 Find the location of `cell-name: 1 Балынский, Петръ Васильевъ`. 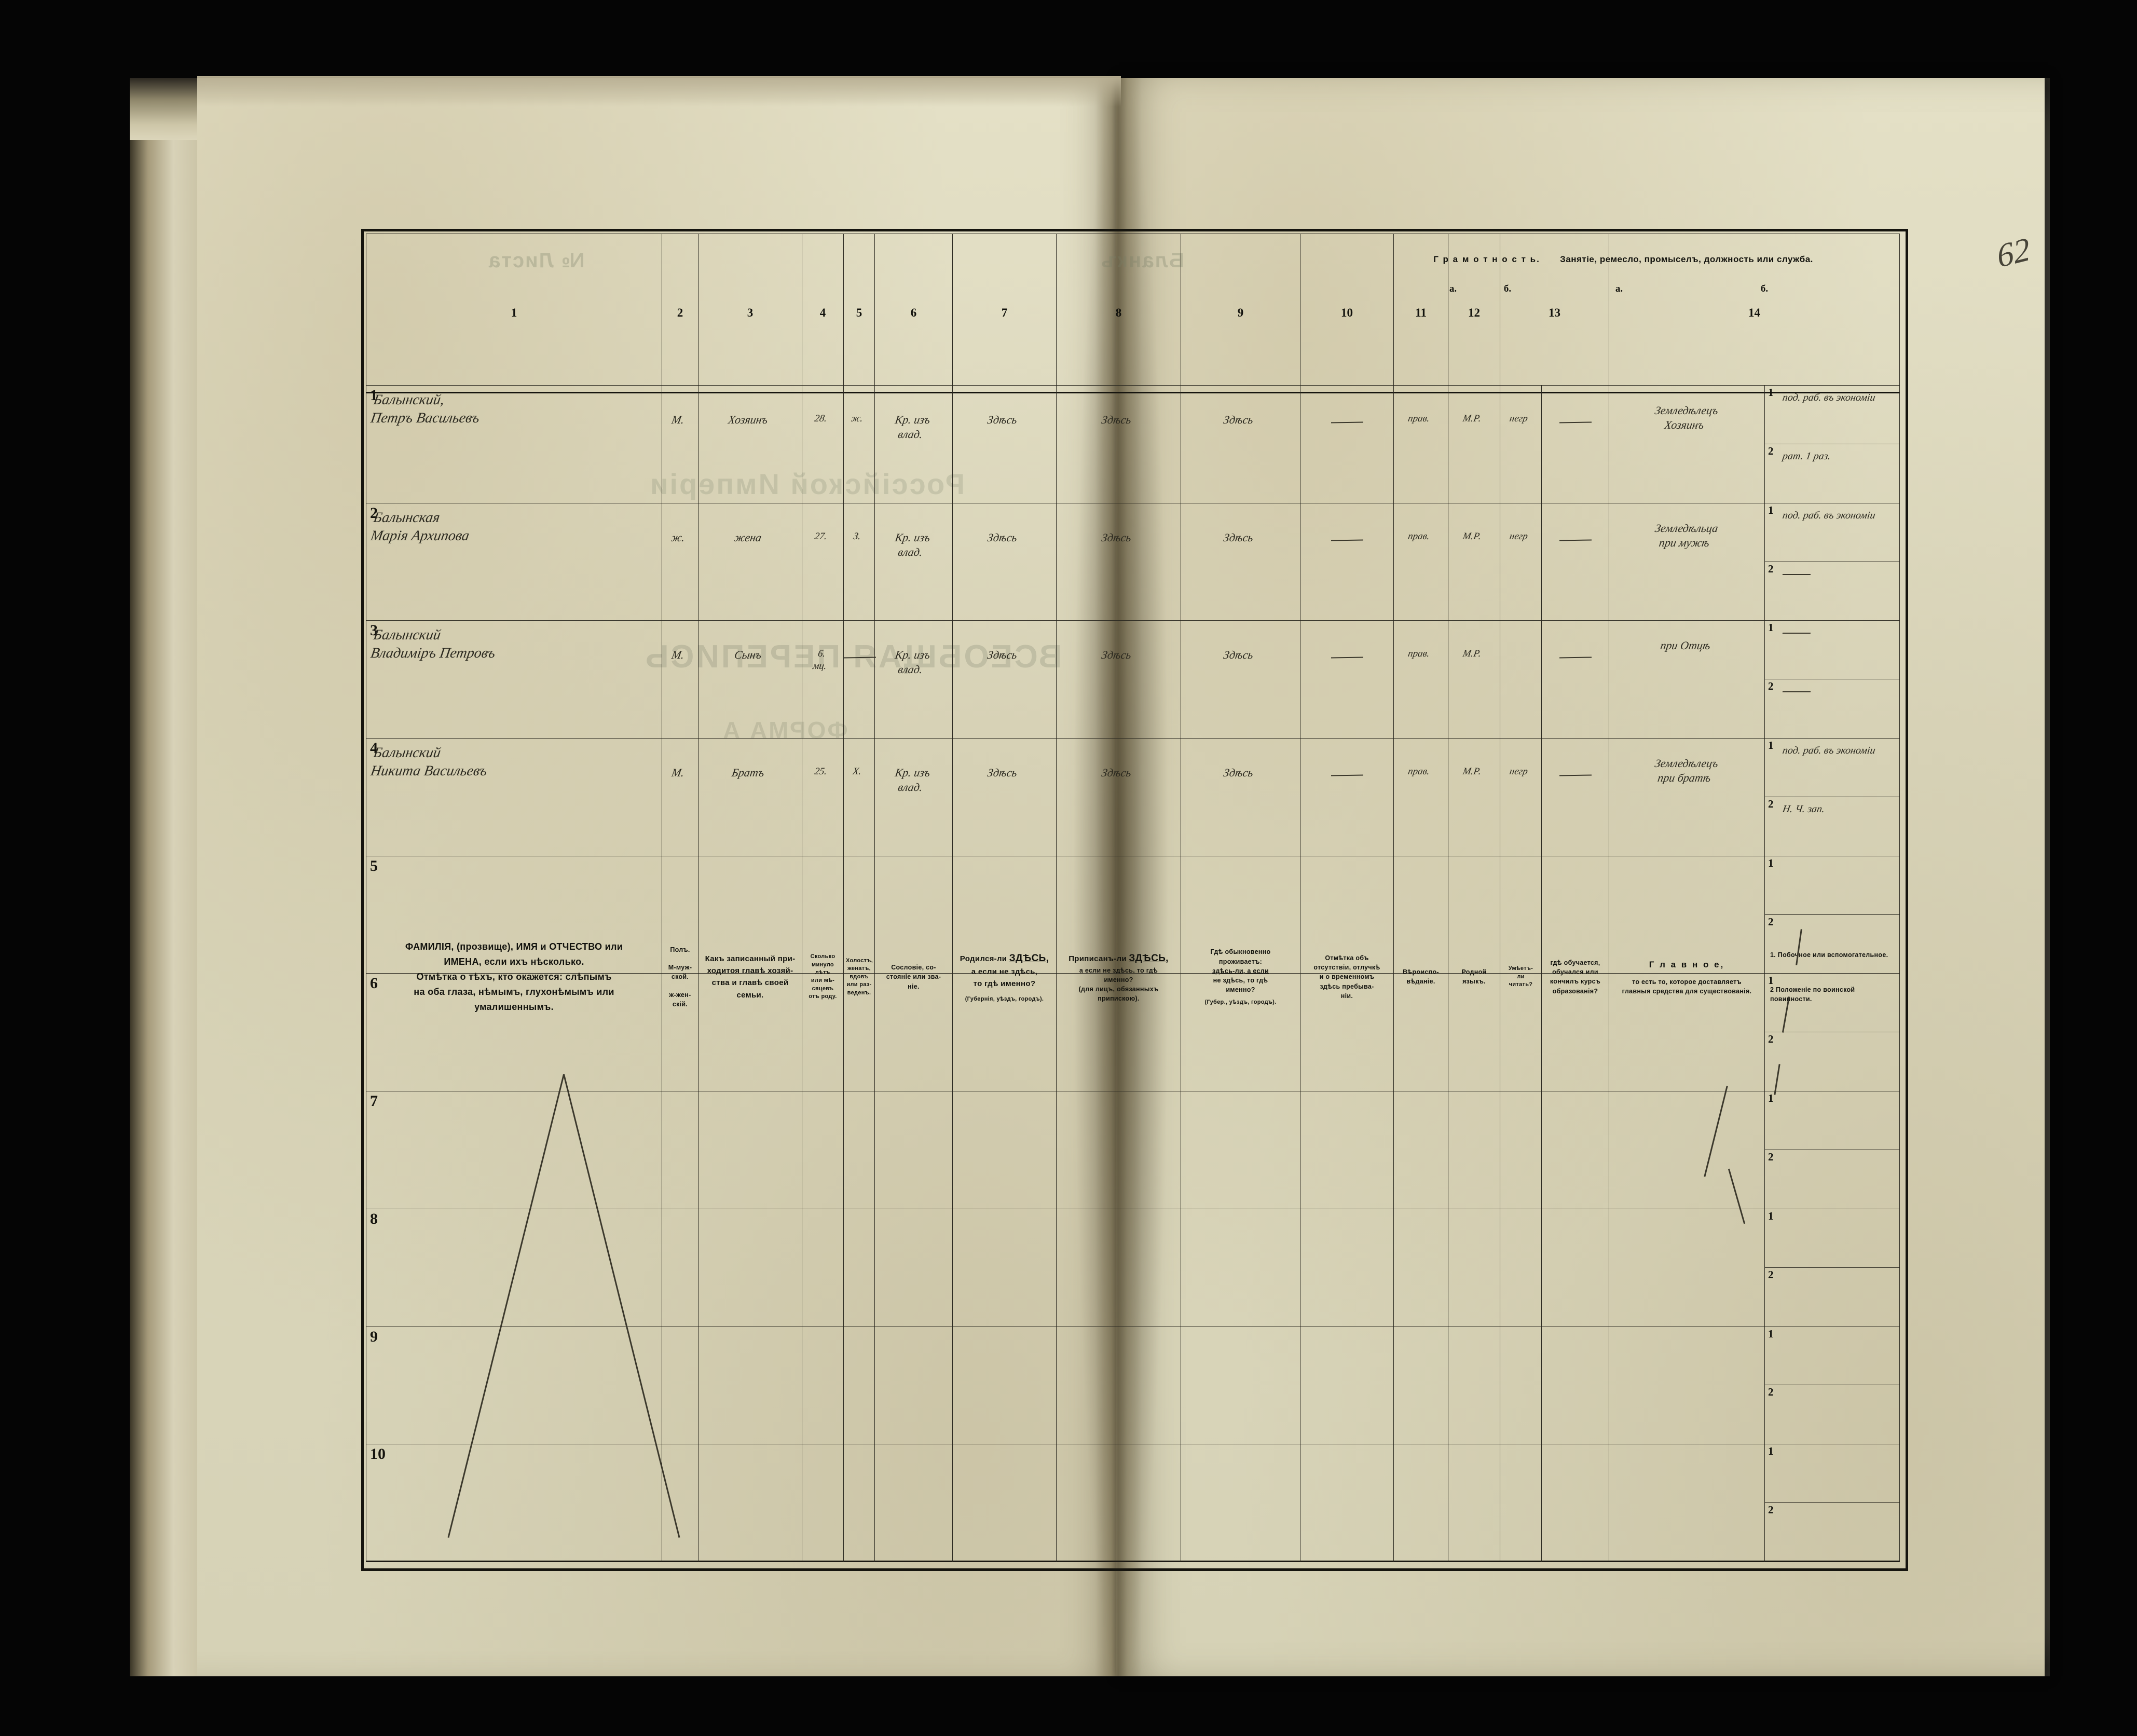

cell-name: 1 Балынский, Петръ Васильевъ is located at coordinates (514, 444).